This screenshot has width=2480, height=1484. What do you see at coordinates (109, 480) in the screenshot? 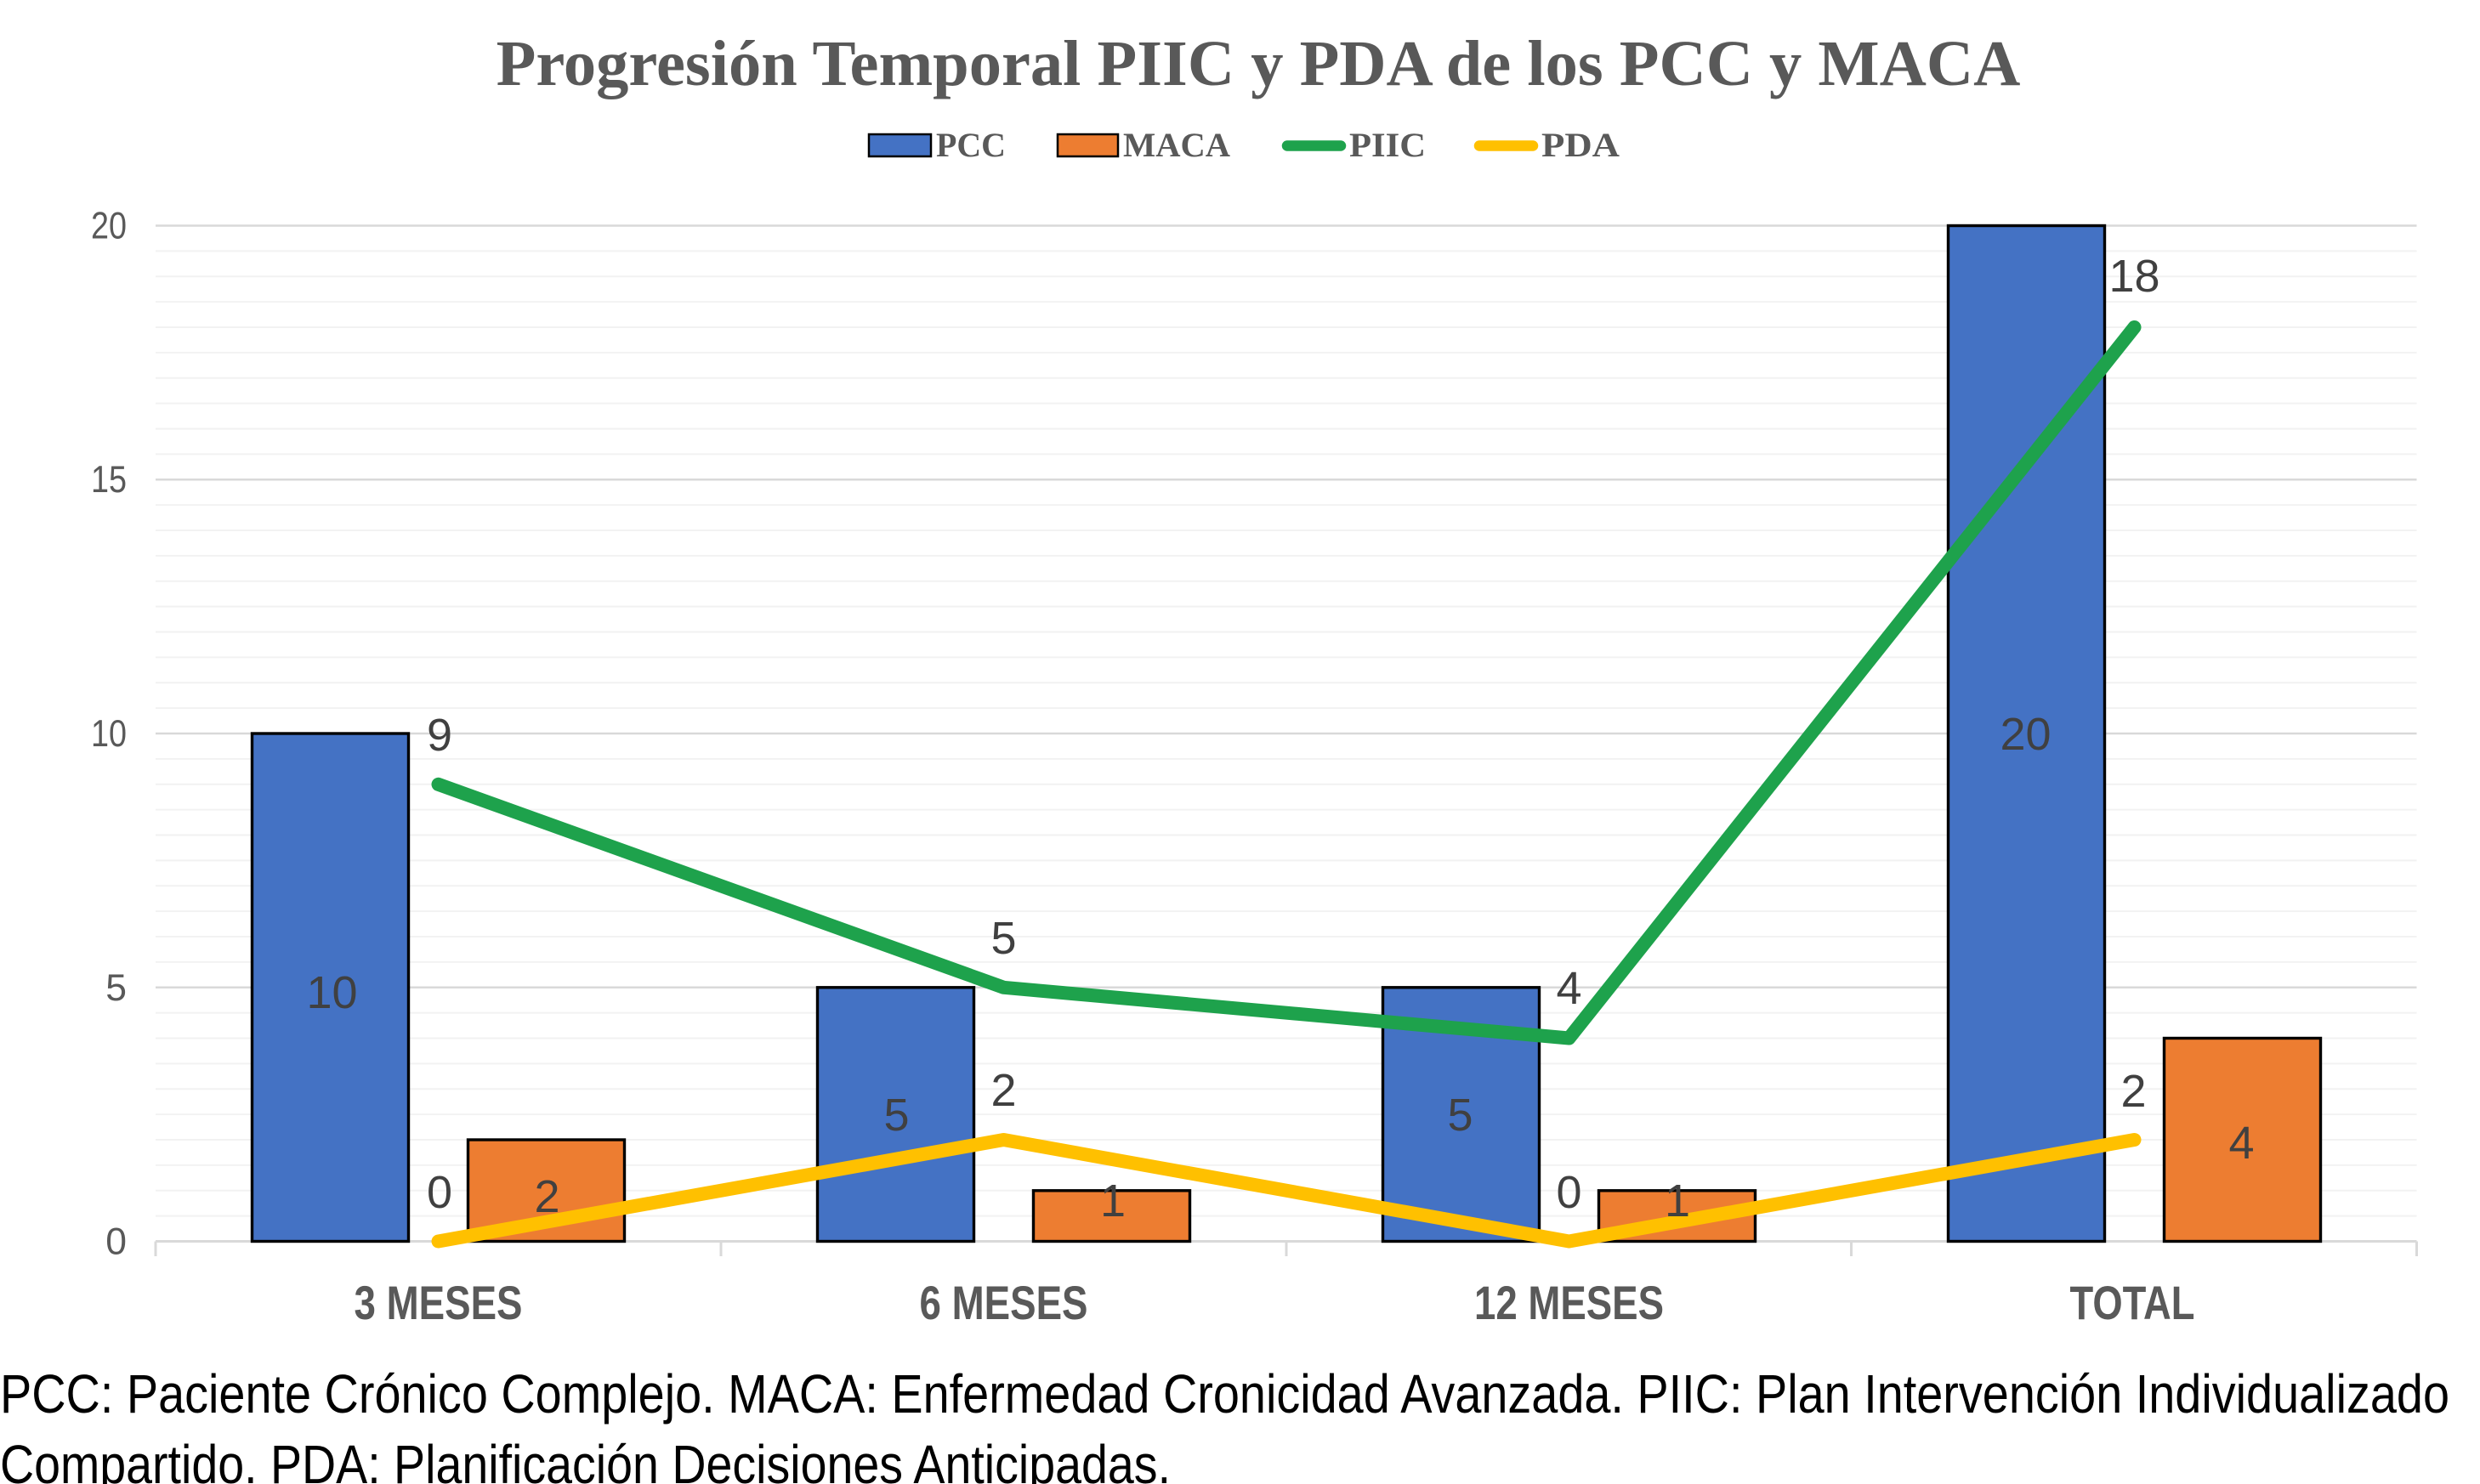
I see `svg-text: 15` at bounding box center [109, 480].